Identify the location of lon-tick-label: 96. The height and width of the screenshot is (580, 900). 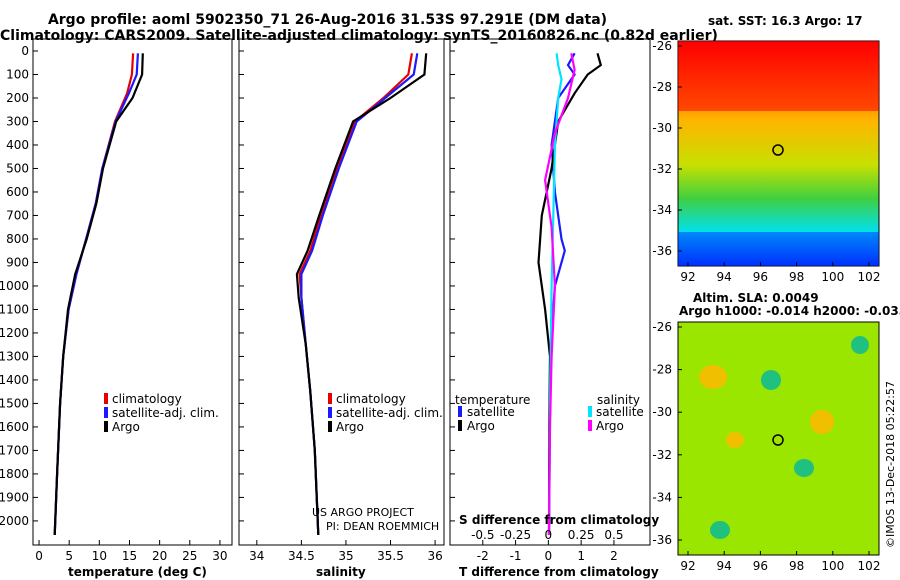
(760, 566).